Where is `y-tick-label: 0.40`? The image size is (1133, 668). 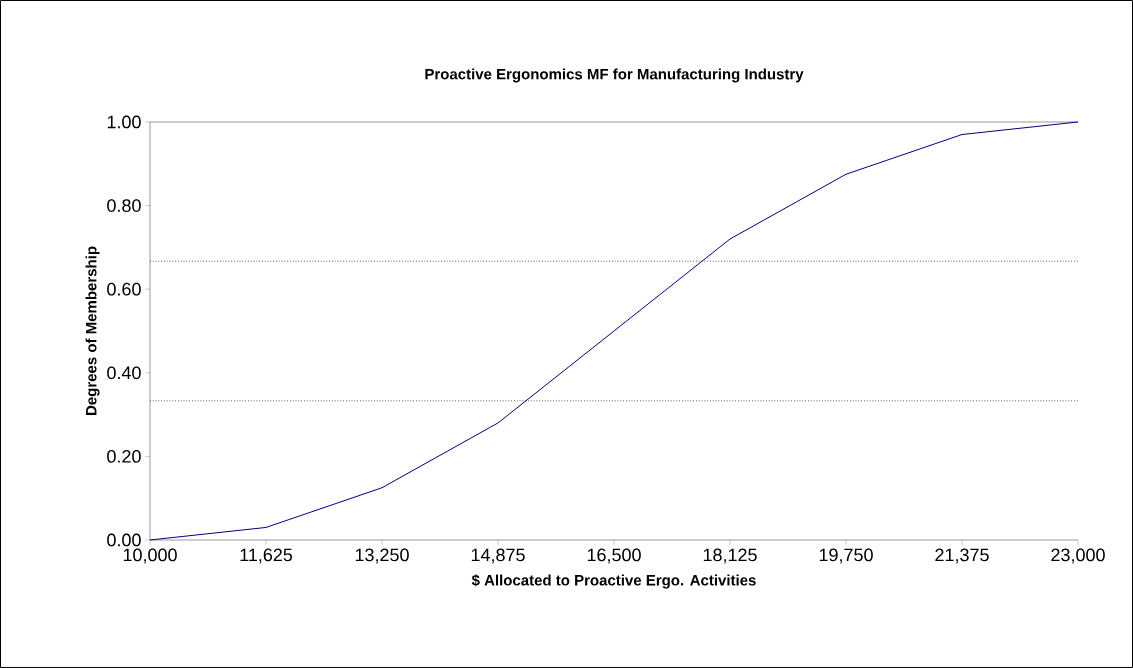
y-tick-label: 0.40 is located at coordinates (124, 373).